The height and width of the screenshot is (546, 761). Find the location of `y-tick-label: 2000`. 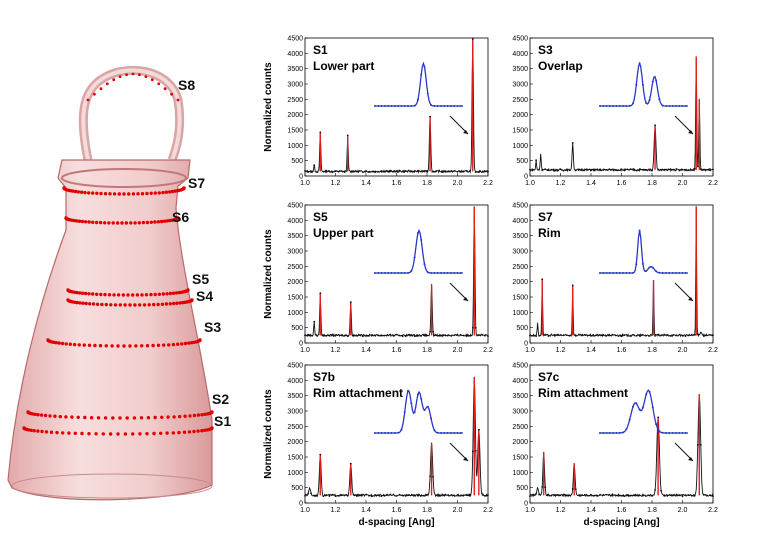

y-tick-label: 2000 is located at coordinates (520, 282).